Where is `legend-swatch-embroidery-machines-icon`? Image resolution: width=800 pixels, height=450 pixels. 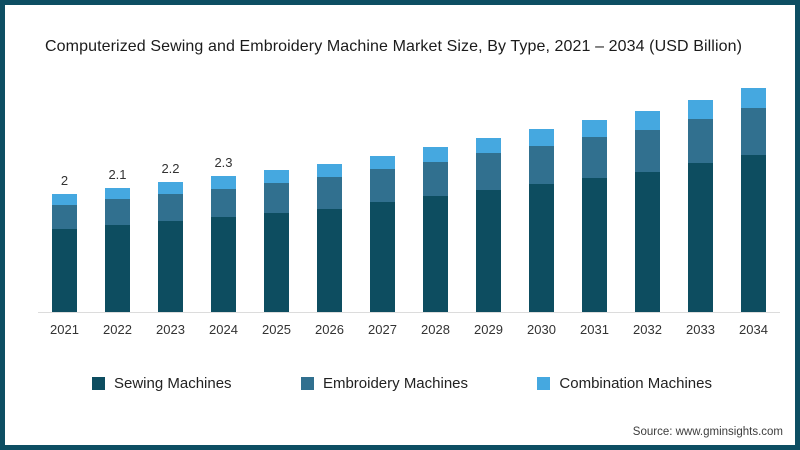 legend-swatch-embroidery-machines-icon is located at coordinates (307, 383).